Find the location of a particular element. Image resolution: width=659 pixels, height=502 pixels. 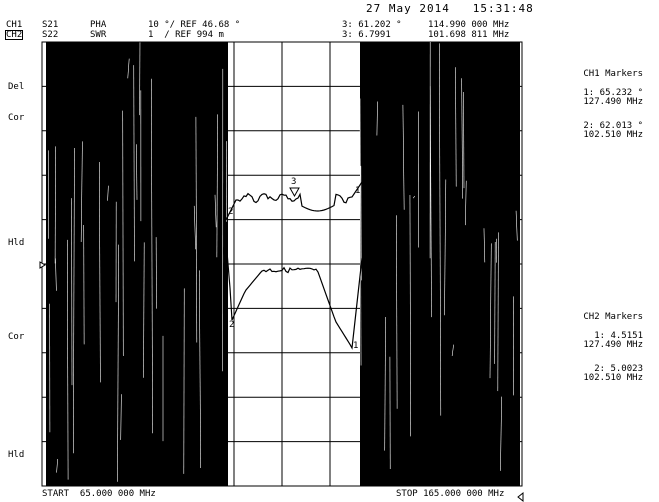

ch2-marker-2-freq: 102.510 MHz is located at coordinates (613, 378).